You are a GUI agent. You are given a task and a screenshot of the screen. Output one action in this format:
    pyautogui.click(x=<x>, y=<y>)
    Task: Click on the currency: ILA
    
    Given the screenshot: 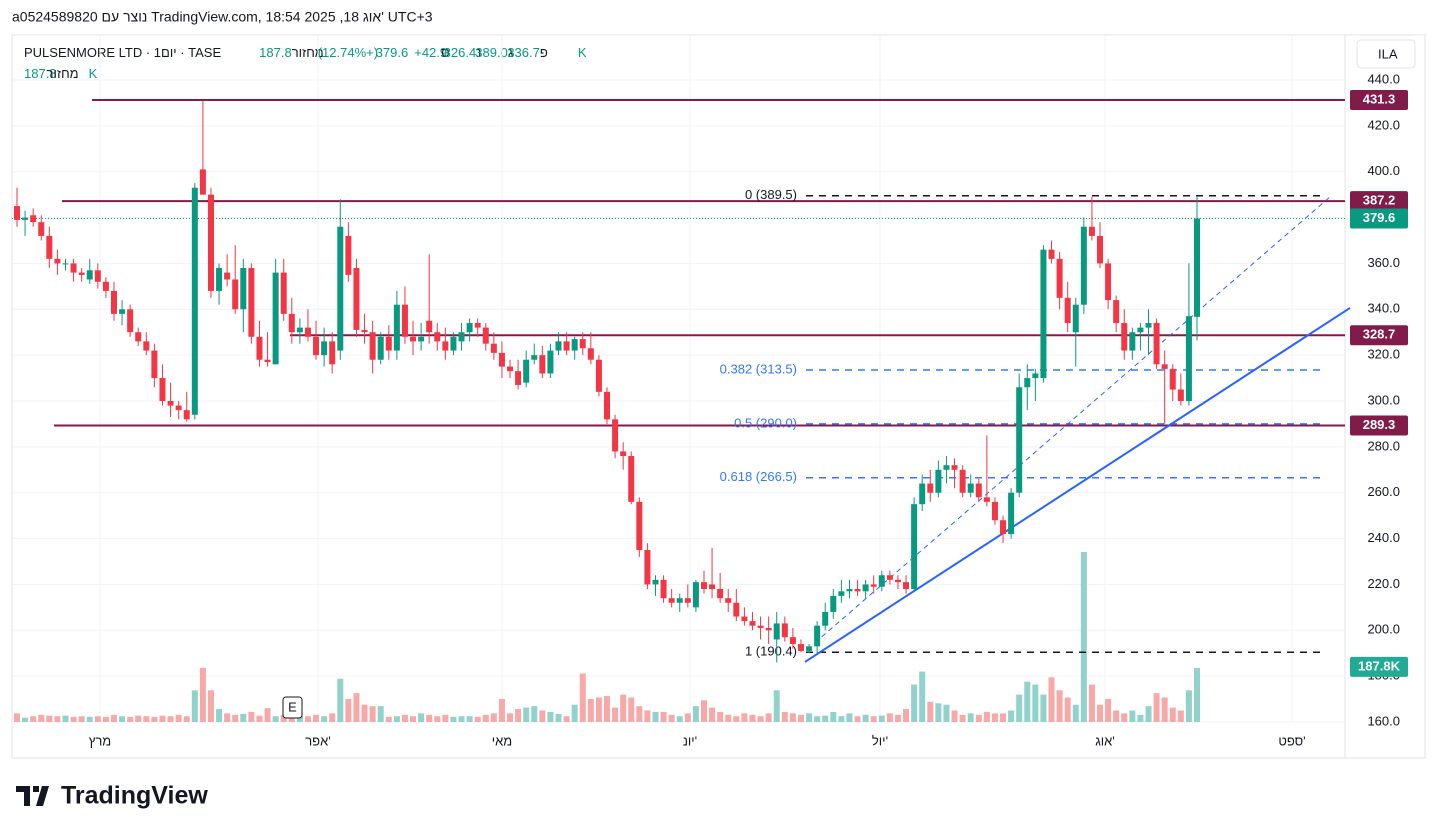 What is the action you would take?
    pyautogui.click(x=1388, y=53)
    